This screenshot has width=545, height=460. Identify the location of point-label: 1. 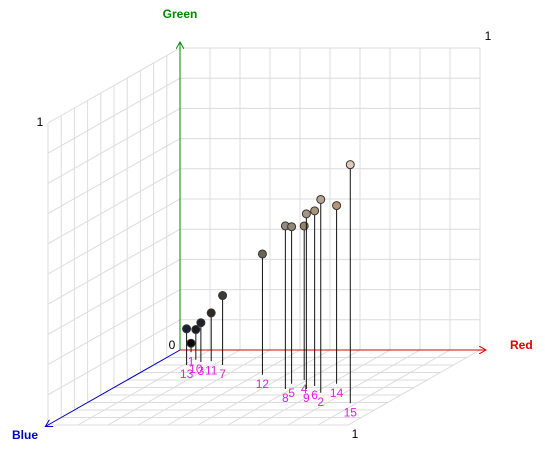
(191, 361).